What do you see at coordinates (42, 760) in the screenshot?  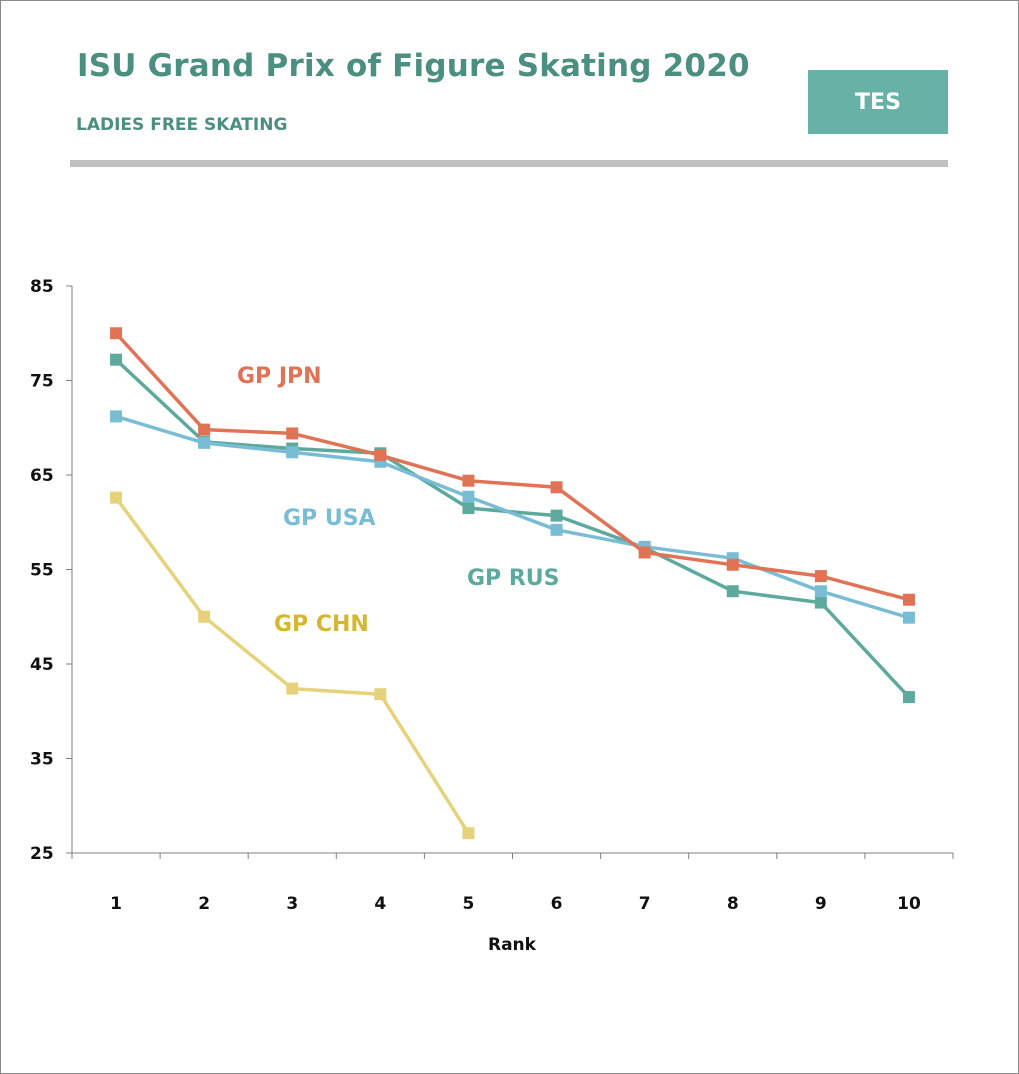 I see `y-tick-label: 35` at bounding box center [42, 760].